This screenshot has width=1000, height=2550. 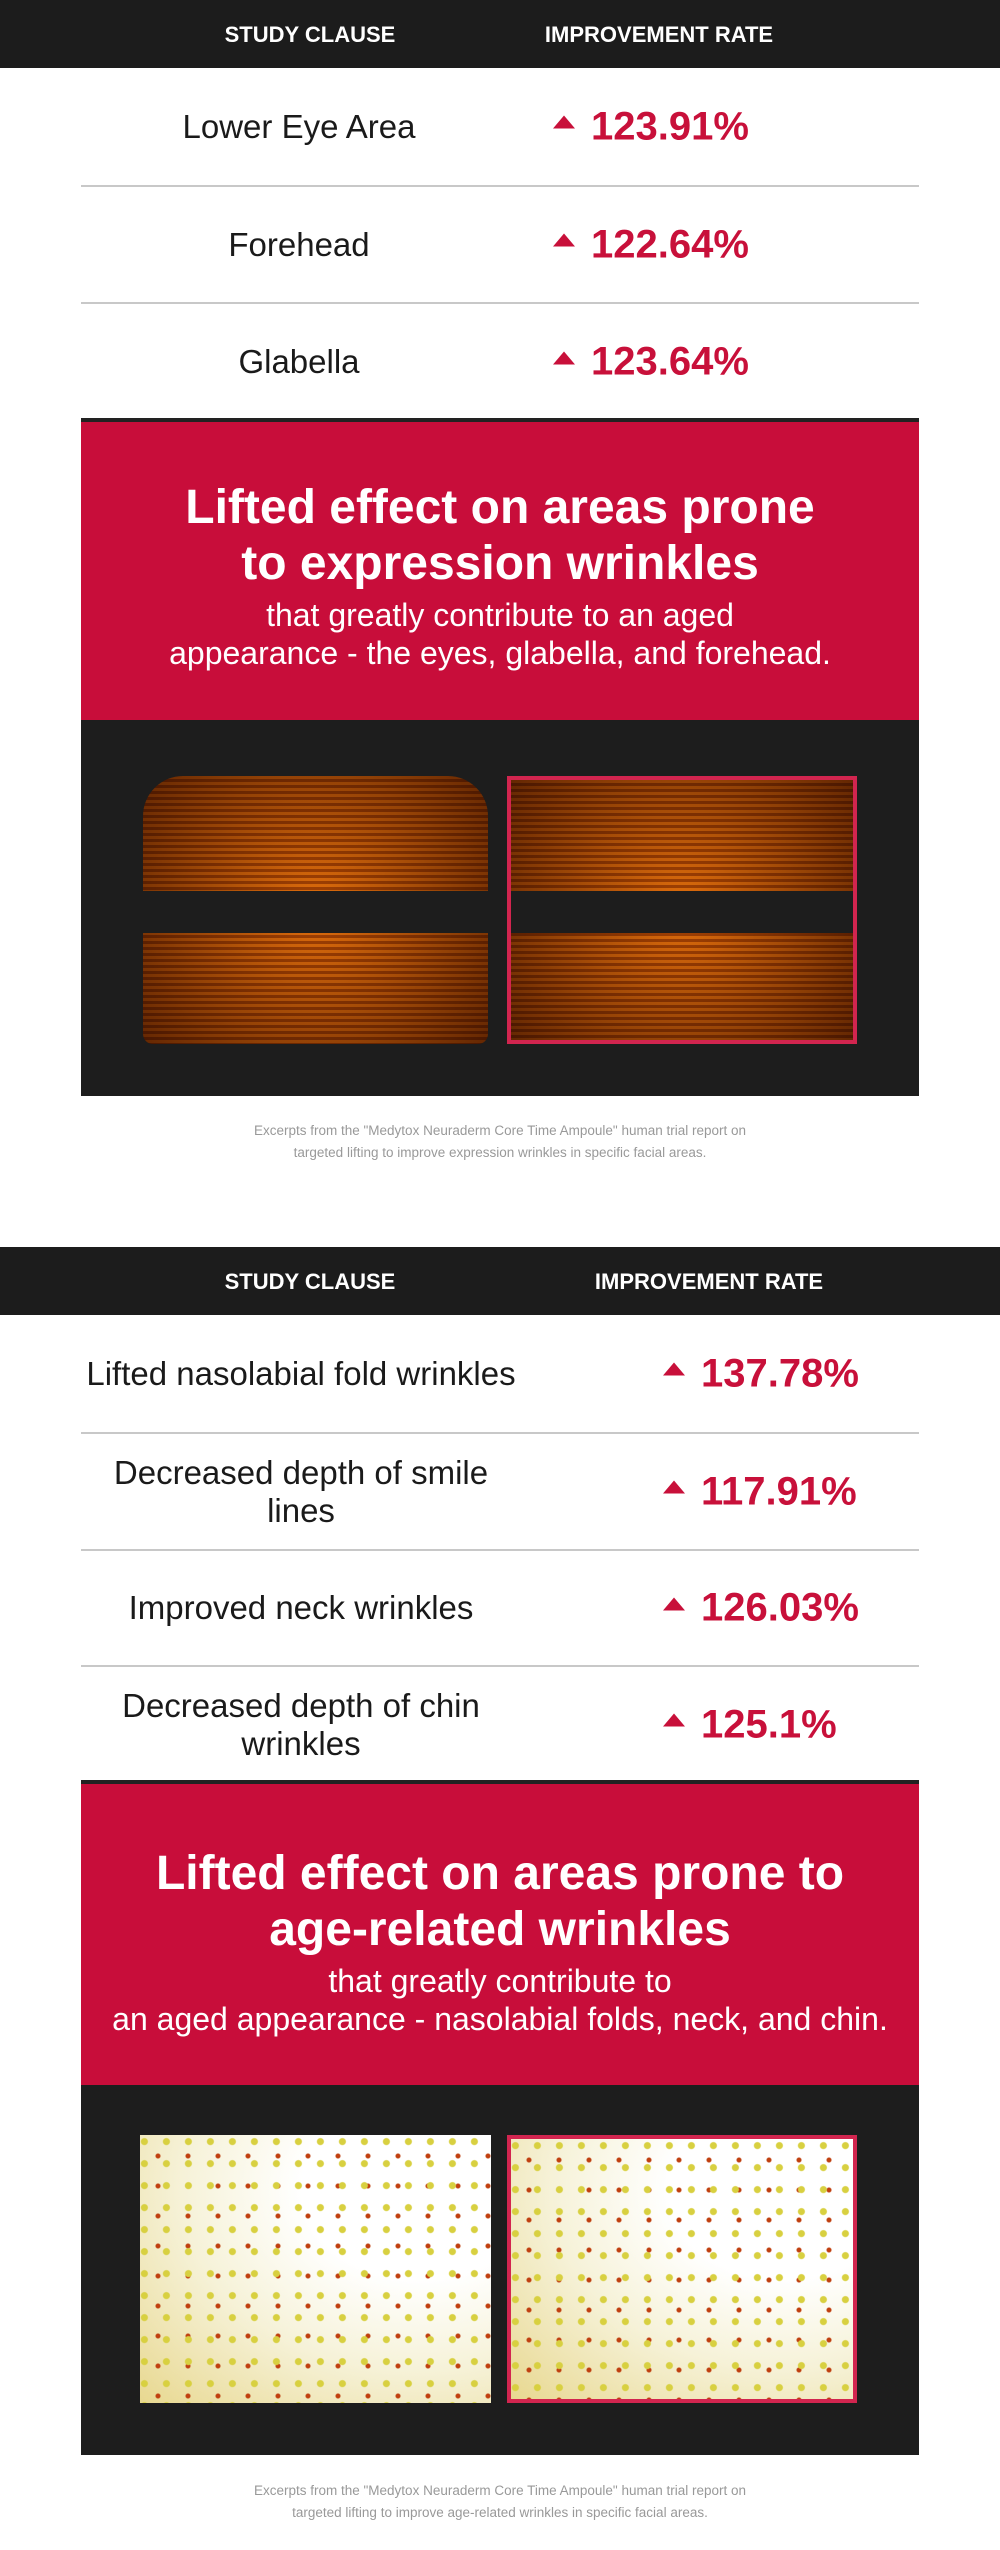 I want to click on row-value: 137.78%, so click(x=780, y=1373).